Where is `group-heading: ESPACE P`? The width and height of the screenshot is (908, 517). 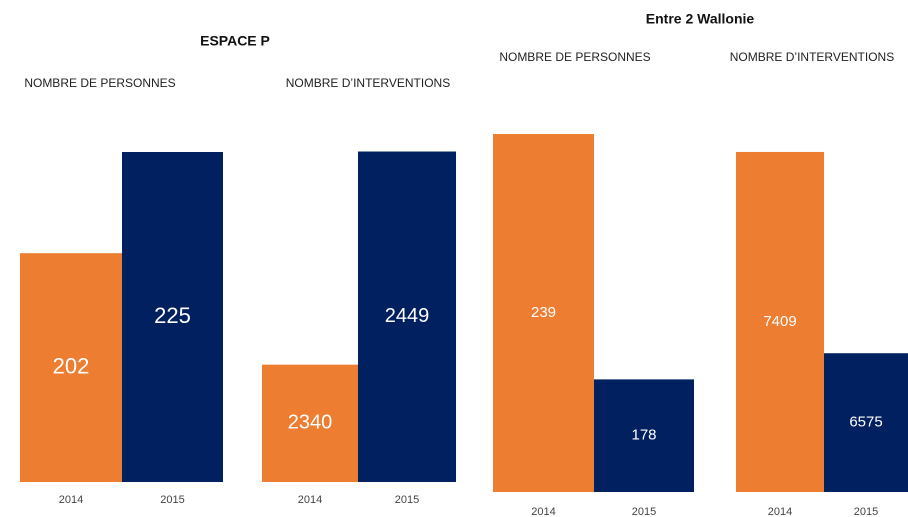 group-heading: ESPACE P is located at coordinates (235, 41).